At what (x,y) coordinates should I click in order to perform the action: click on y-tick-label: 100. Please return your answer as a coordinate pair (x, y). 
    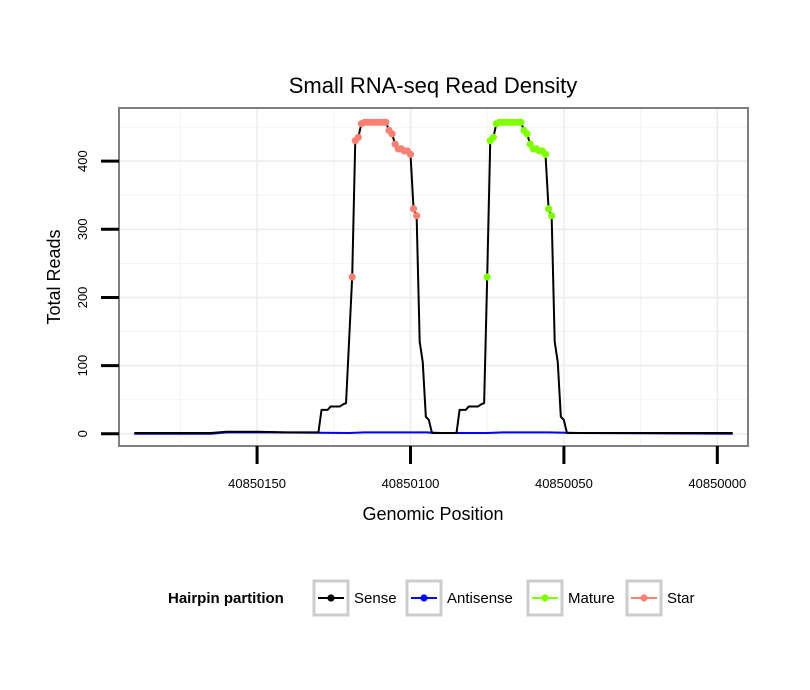
    Looking at the image, I should click on (82, 366).